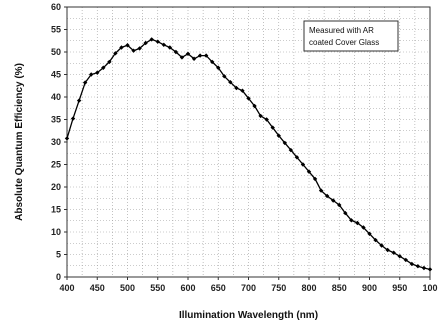  I want to click on y-tick-label: 30, so click(56, 142).